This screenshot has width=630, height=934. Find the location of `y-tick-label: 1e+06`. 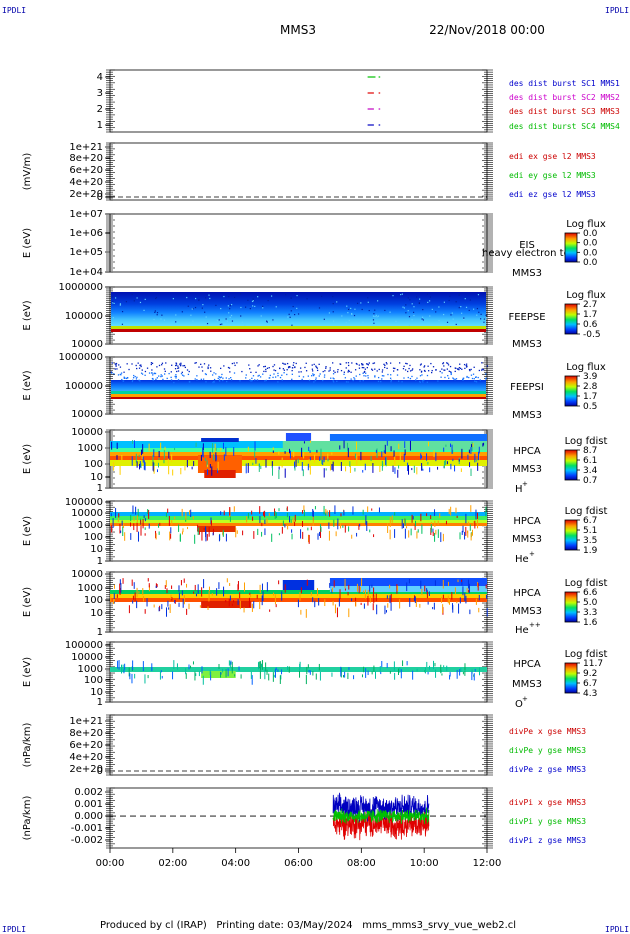

y-tick-label: 1e+06 is located at coordinates (86, 233).